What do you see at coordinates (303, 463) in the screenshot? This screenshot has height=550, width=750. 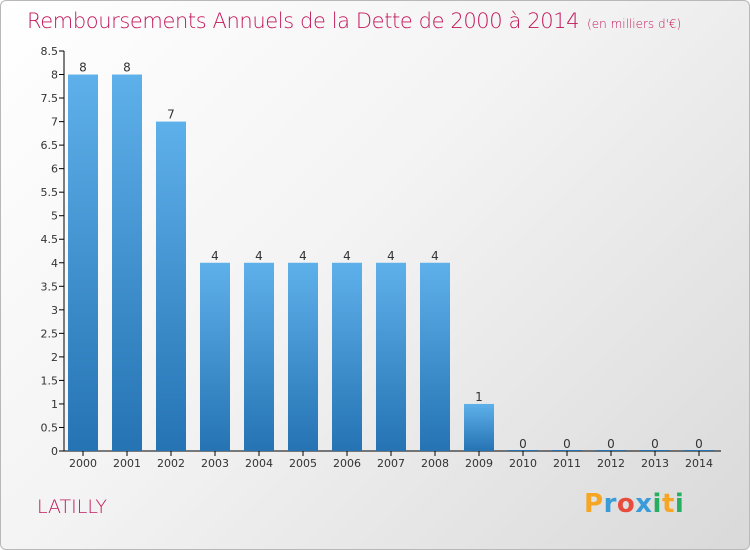 I see `x-tick-label: 2005` at bounding box center [303, 463].